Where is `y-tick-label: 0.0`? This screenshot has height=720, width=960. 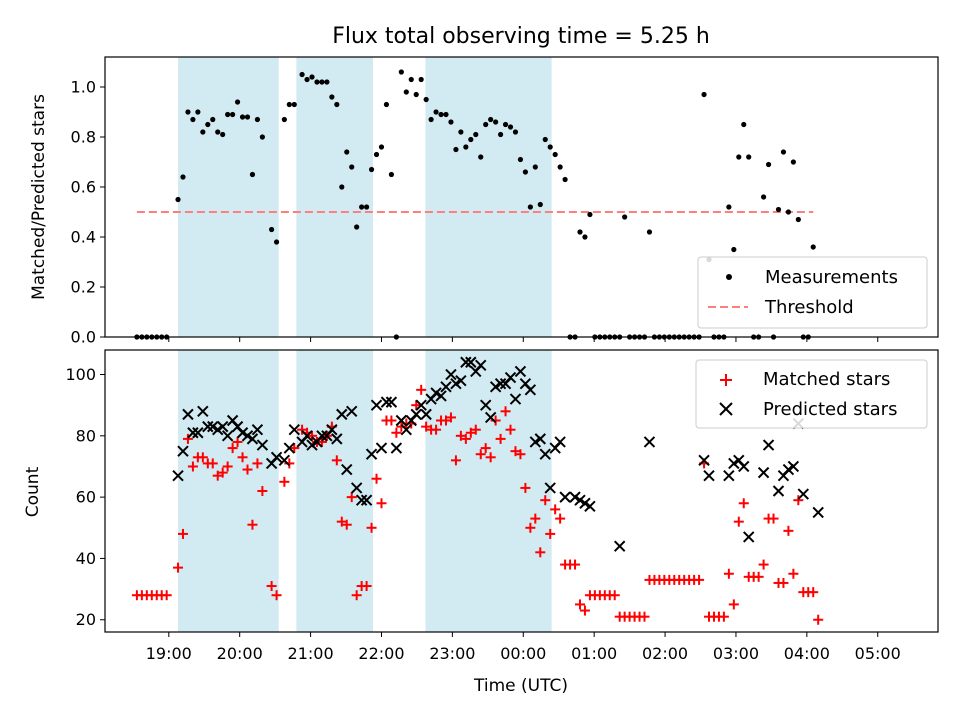
y-tick-label: 0.0 is located at coordinates (83, 337).